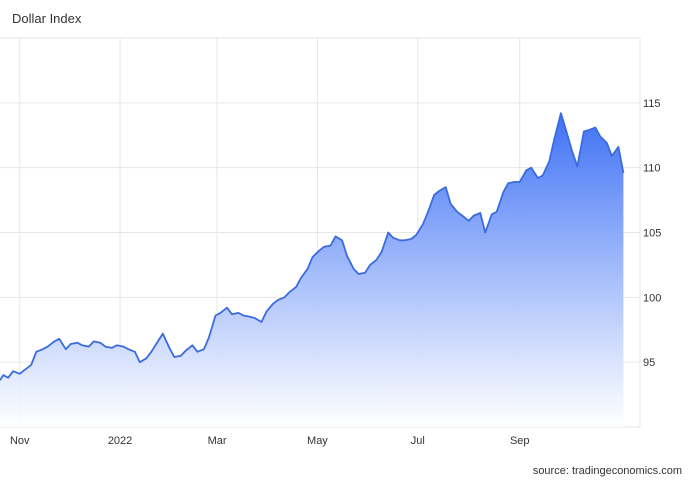 The image size is (692, 480). Describe the element at coordinates (47, 18) in the screenshot. I see `chart-title: Dollar Index` at that location.